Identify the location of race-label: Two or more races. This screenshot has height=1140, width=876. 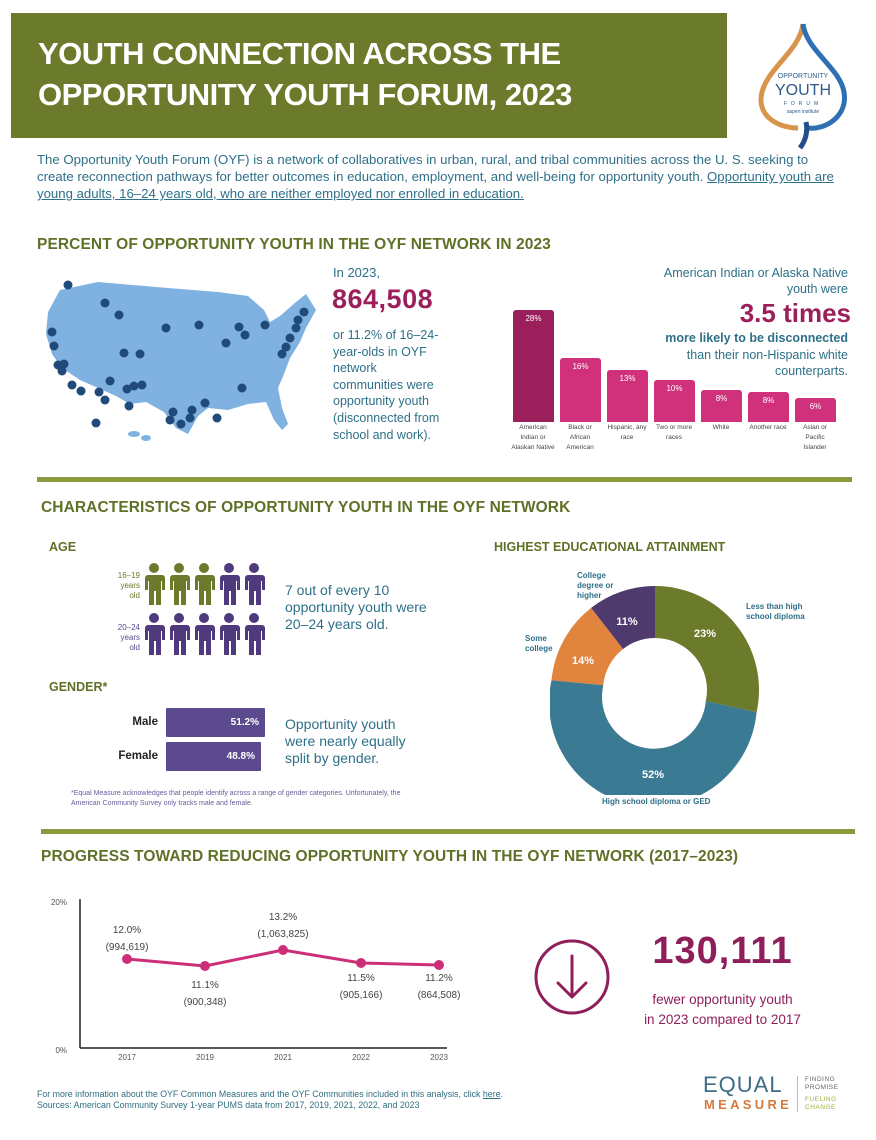
(674, 432).